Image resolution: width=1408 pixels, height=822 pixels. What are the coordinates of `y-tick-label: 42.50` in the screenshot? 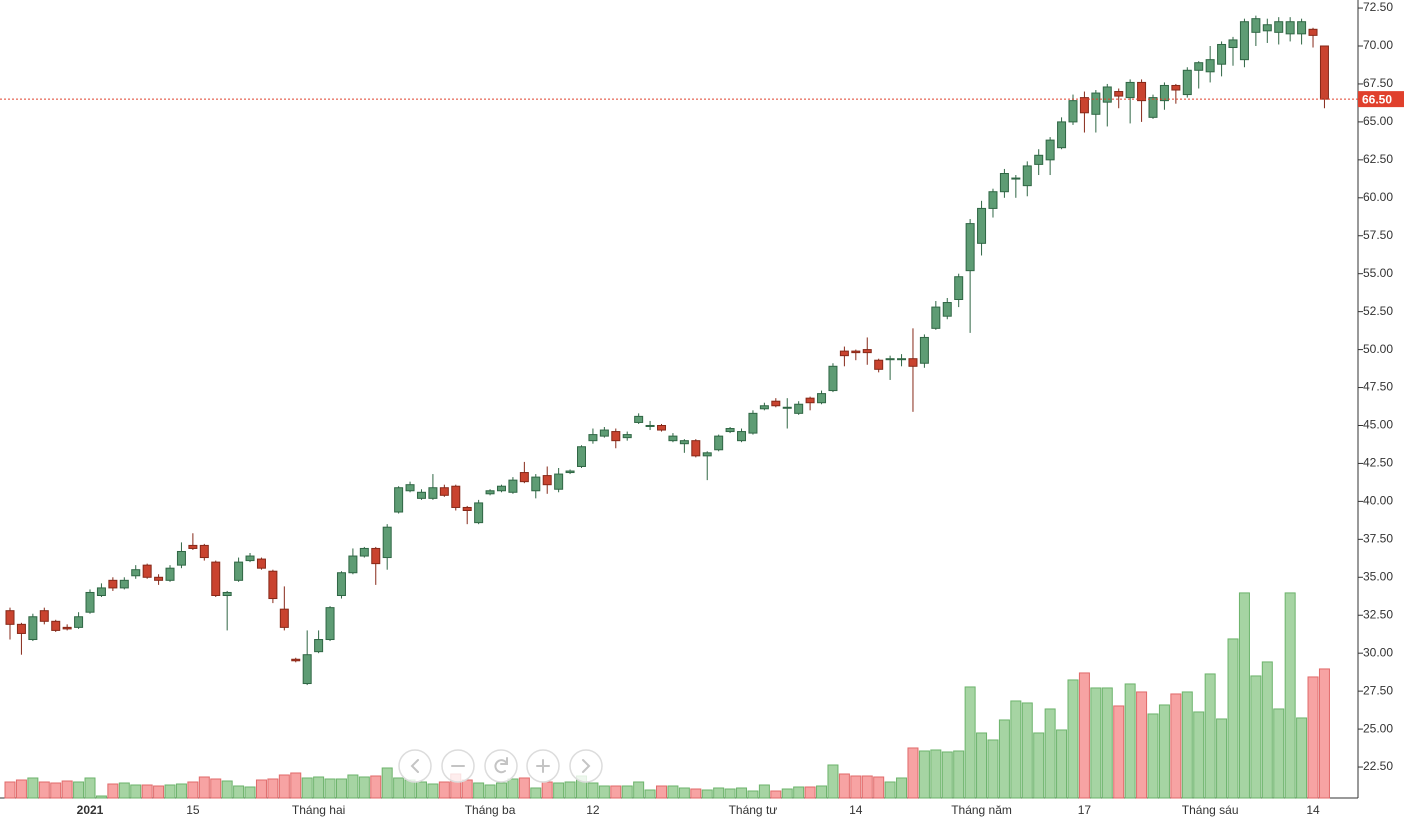 It's located at (1378, 463).